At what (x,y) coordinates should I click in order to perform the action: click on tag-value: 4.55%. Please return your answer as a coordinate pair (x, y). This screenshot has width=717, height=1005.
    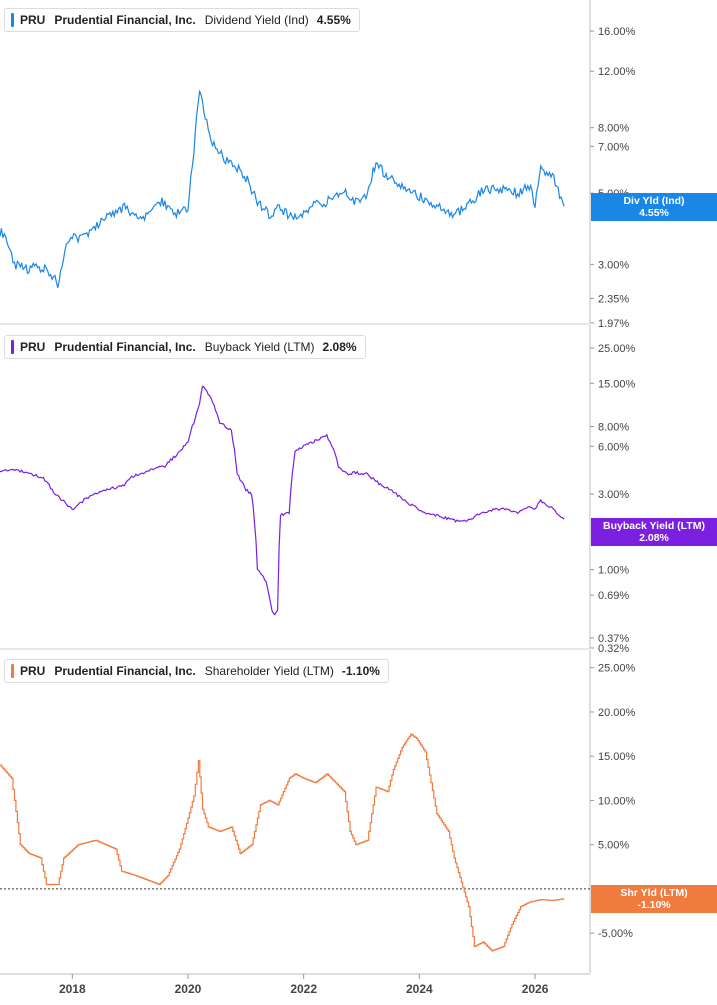
    Looking at the image, I should click on (654, 213).